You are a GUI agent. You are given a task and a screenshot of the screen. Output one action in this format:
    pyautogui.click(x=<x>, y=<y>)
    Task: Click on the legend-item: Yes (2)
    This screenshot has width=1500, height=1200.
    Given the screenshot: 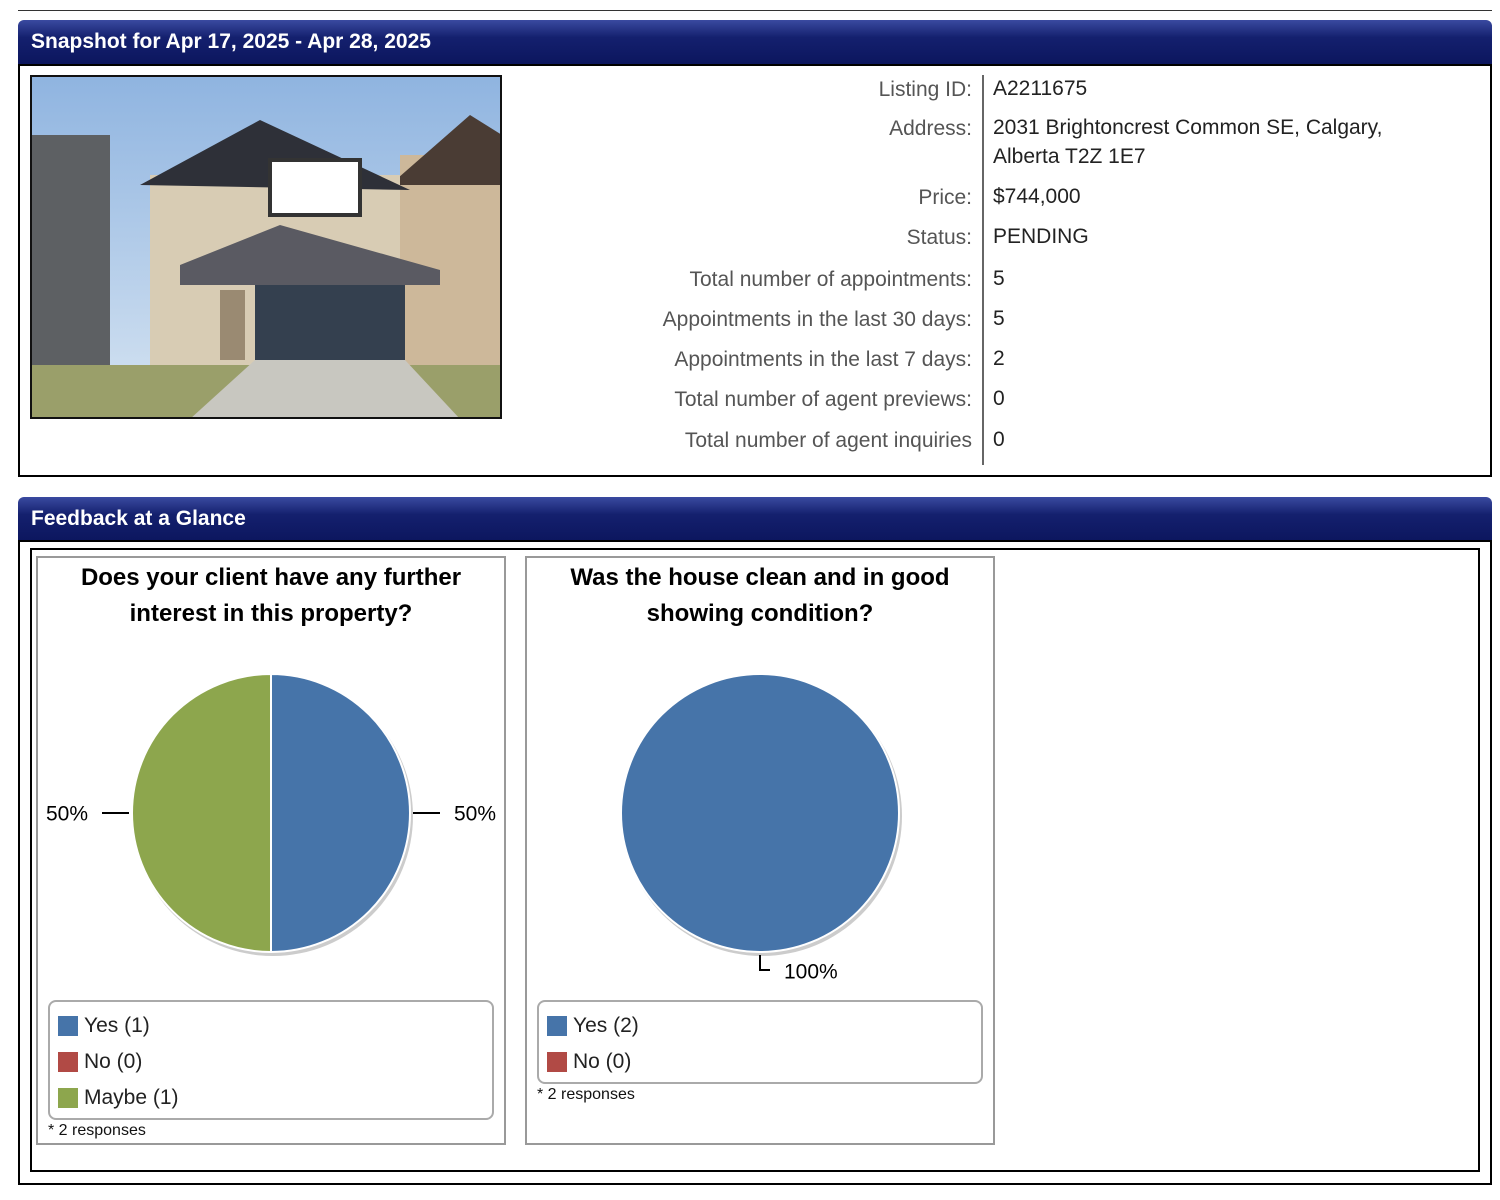 What is the action you would take?
    pyautogui.click(x=764, y=1026)
    